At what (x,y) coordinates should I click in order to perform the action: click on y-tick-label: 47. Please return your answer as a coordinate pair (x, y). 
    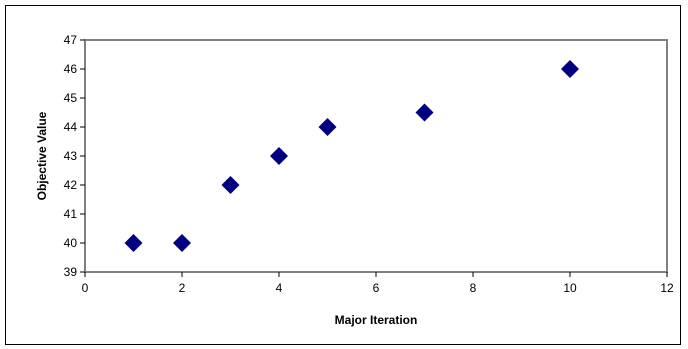
    Looking at the image, I should click on (71, 40).